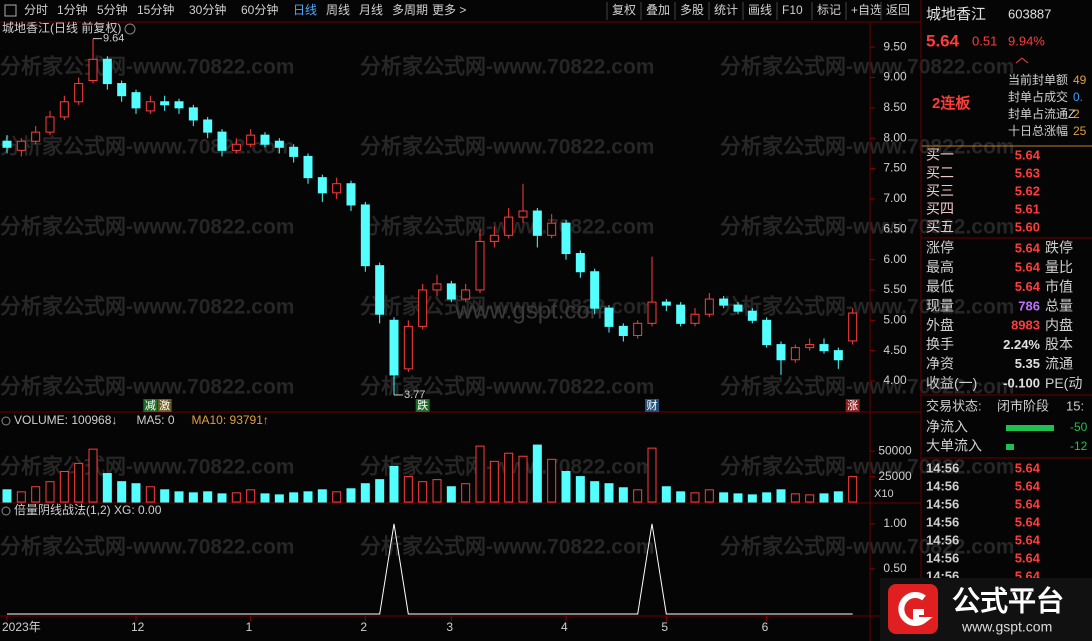 The height and width of the screenshot is (641, 1092). Describe the element at coordinates (940, 209) in the screenshot. I see `bid-label: 买四` at that location.